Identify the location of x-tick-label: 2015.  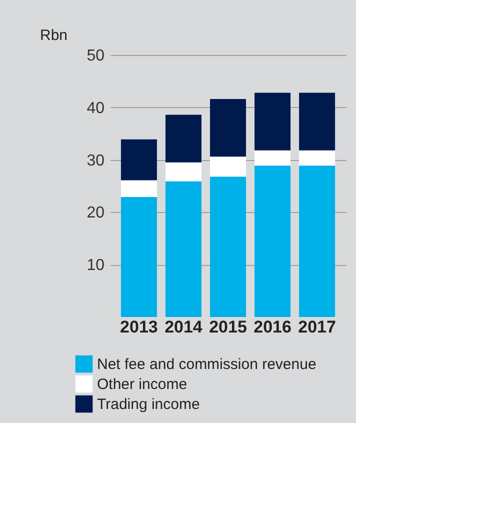
(228, 327).